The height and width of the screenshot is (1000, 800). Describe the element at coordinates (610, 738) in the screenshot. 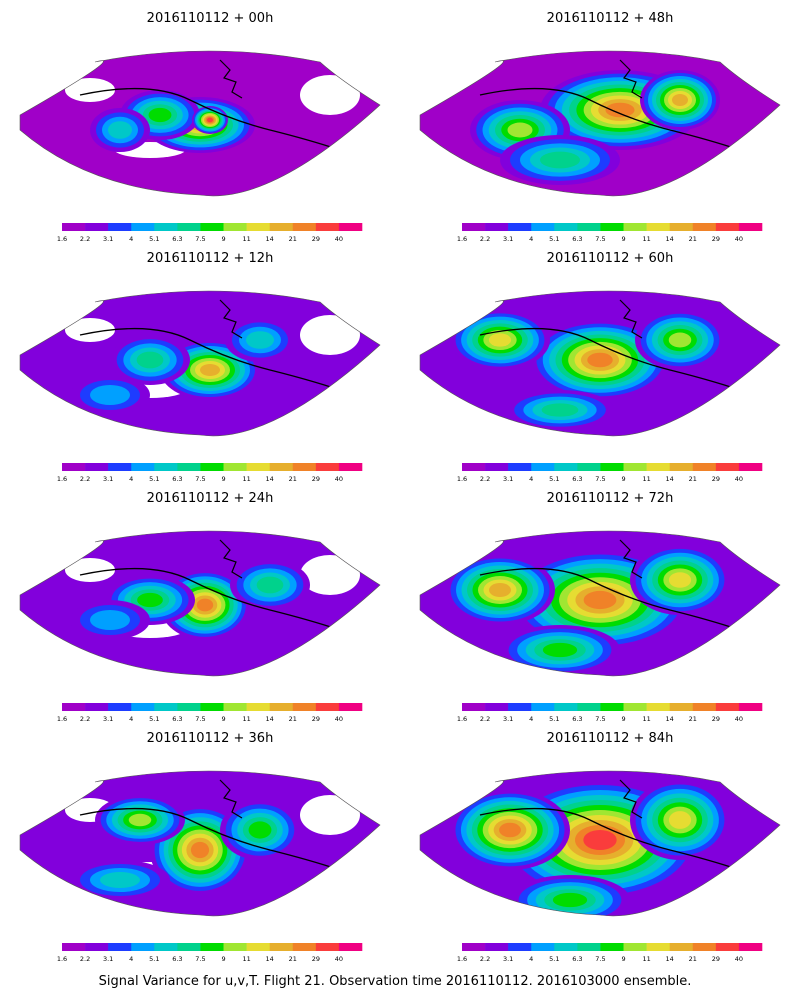

I see `panel-title: 2016110112 + 84h` at that location.